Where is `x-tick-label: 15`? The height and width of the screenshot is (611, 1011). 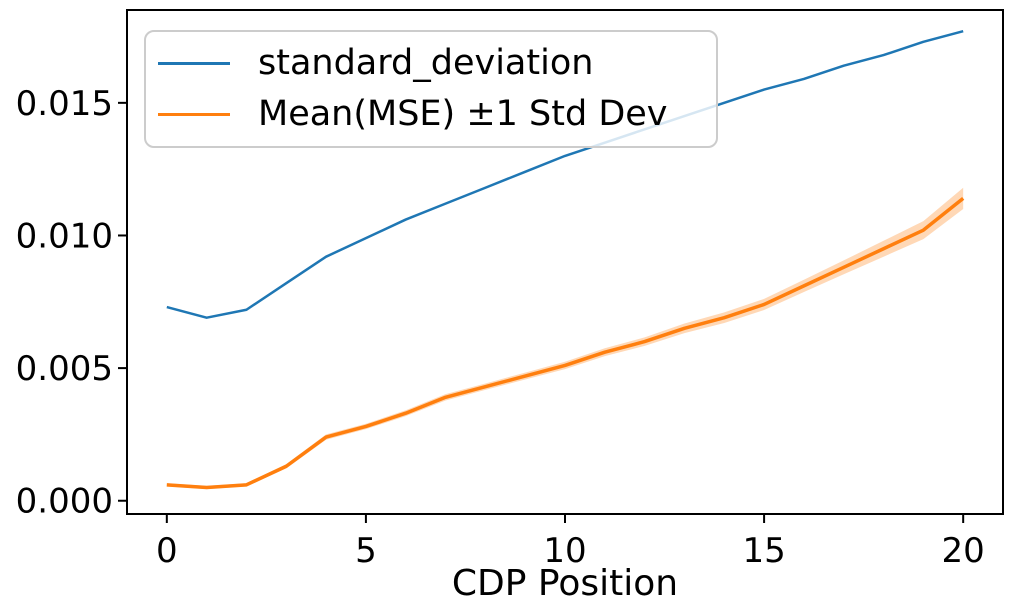 x-tick-label: 15 is located at coordinates (763, 551).